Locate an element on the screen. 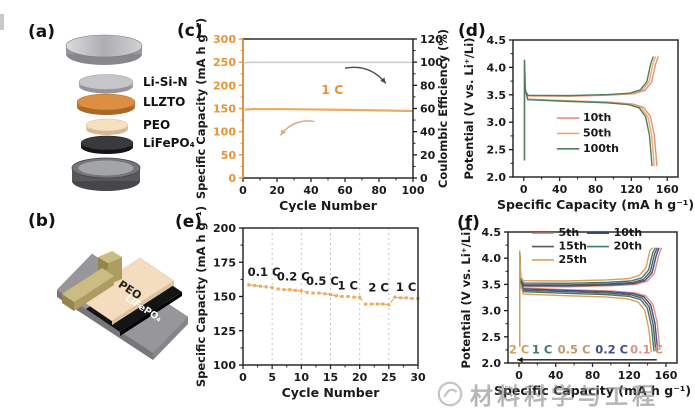  svg-text: 0.1 C is located at coordinates (646, 350).